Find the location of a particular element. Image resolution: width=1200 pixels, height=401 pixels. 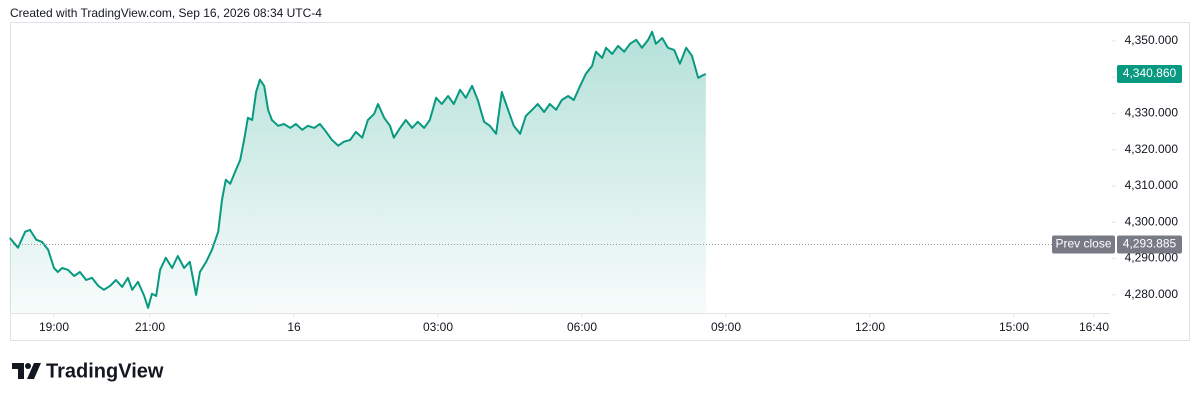

prev-close-badge is located at coordinates (1083, 244).